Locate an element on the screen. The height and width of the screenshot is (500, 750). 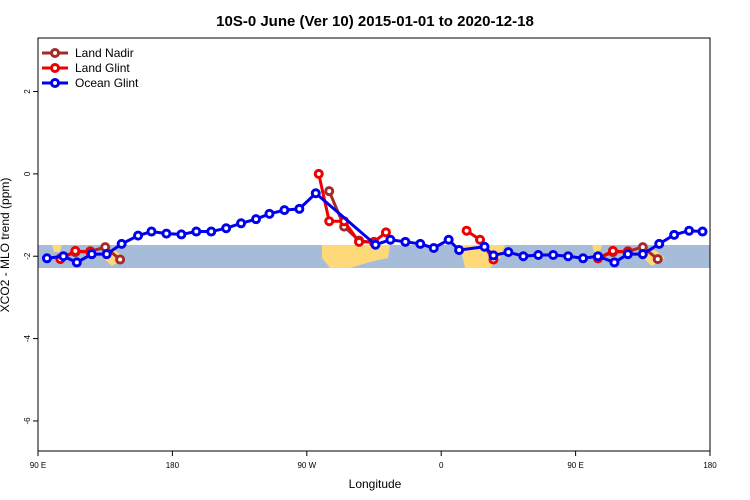
x-axis-label: Longitude is located at coordinates (375, 484).